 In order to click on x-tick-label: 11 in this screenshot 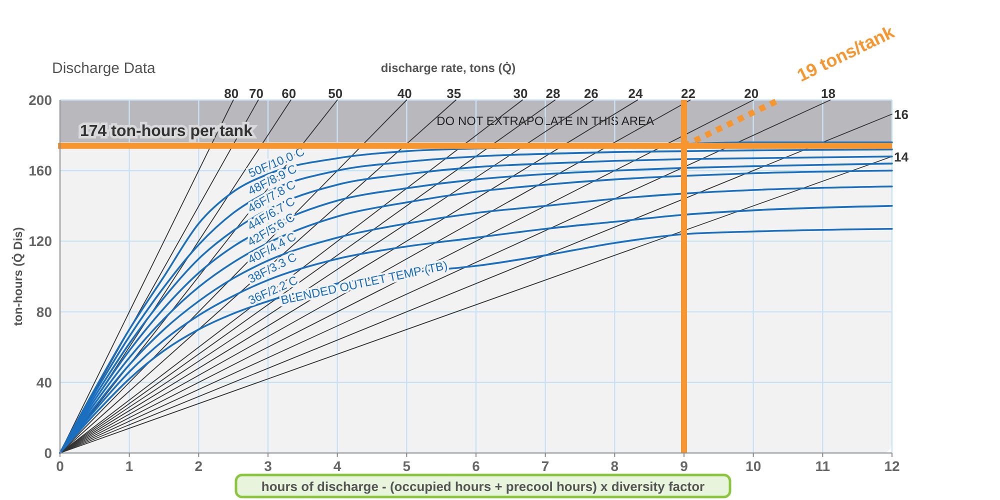, I will do `click(822, 466)`.